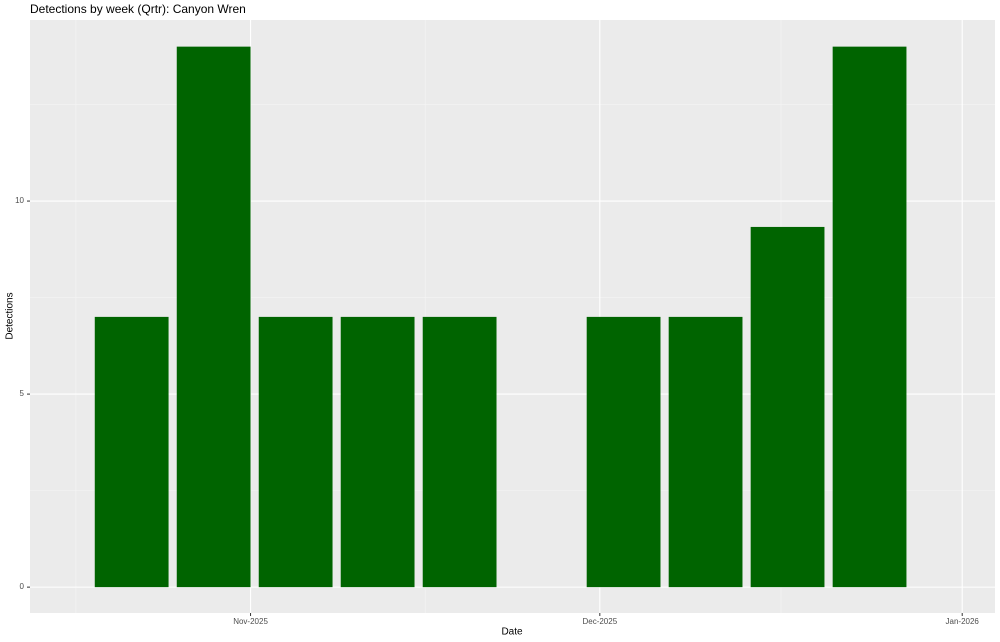  What do you see at coordinates (250, 621) in the screenshot?
I see `x-tick-label: Nov-2025` at bounding box center [250, 621].